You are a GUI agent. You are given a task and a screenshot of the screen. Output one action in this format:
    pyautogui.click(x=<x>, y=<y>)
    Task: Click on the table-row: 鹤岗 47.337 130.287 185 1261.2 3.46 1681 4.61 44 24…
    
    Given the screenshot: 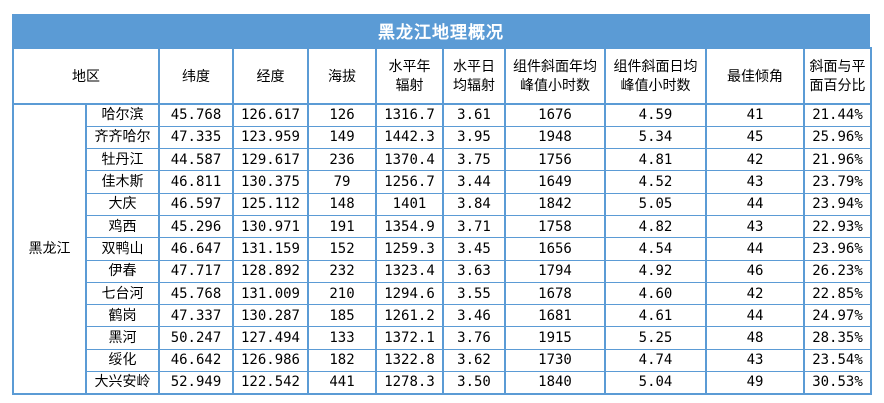 What is the action you would take?
    pyautogui.click(x=442, y=316)
    